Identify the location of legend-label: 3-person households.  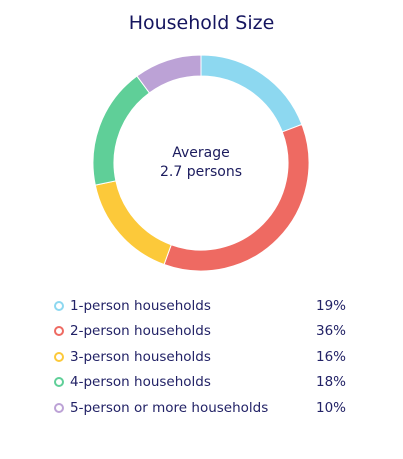
(140, 356).